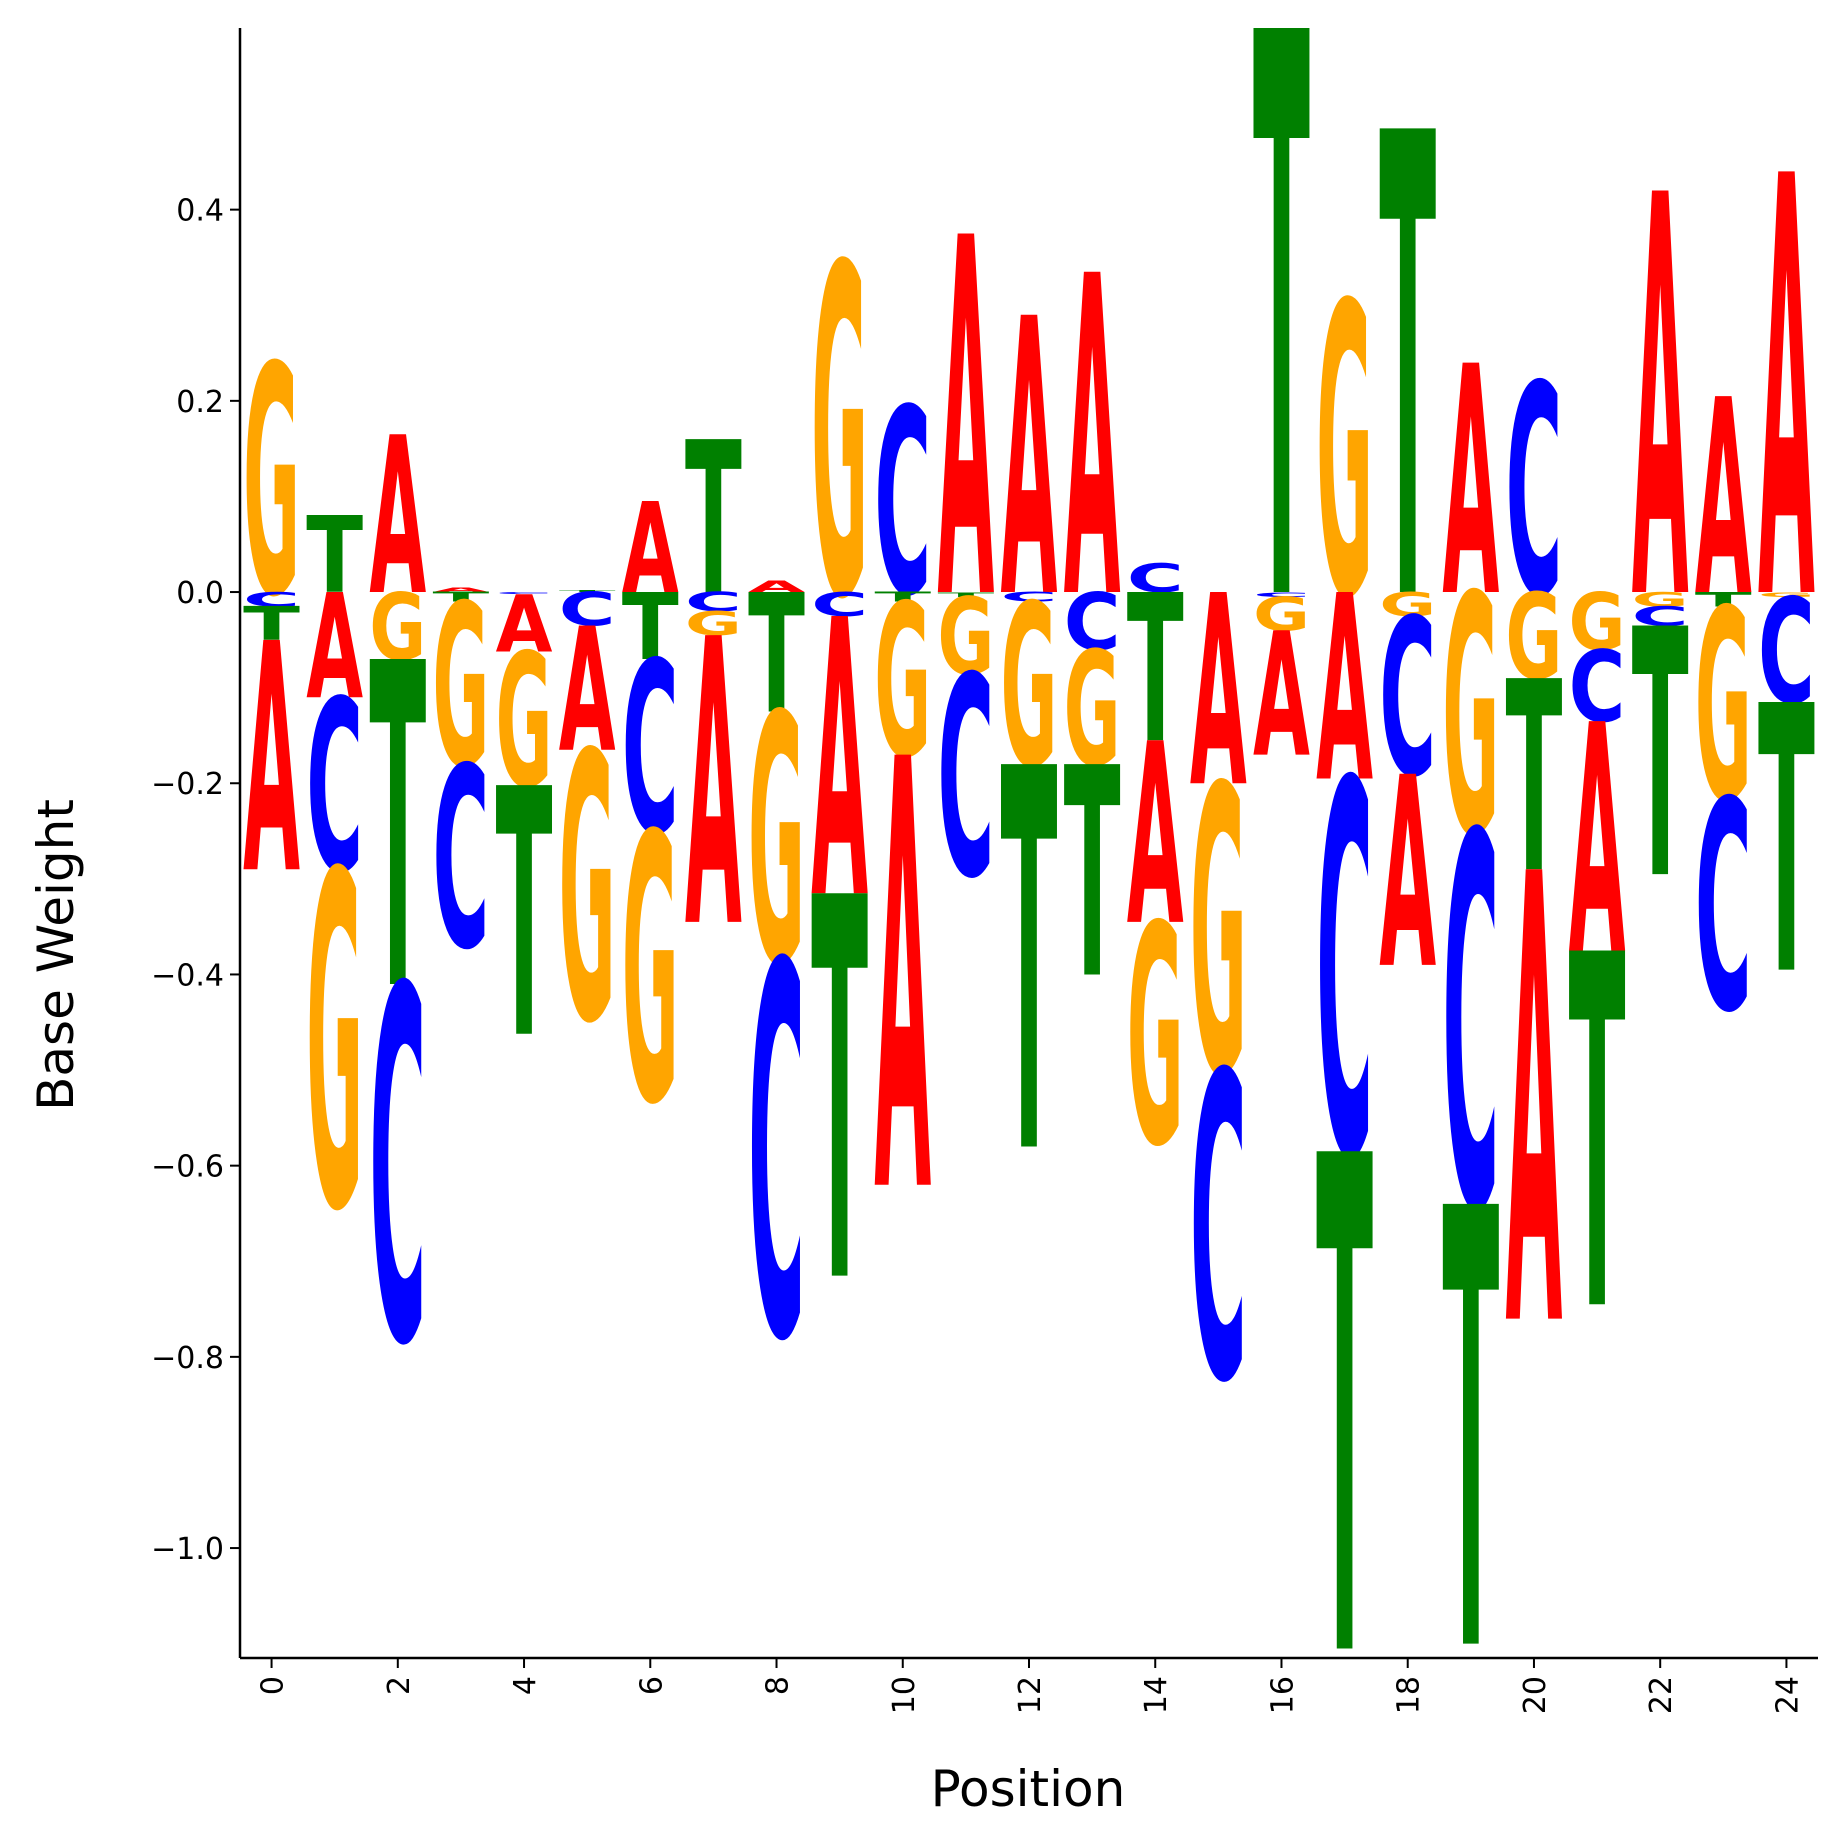  I want to click on x-tick-label: 16, so click(1282, 1695).